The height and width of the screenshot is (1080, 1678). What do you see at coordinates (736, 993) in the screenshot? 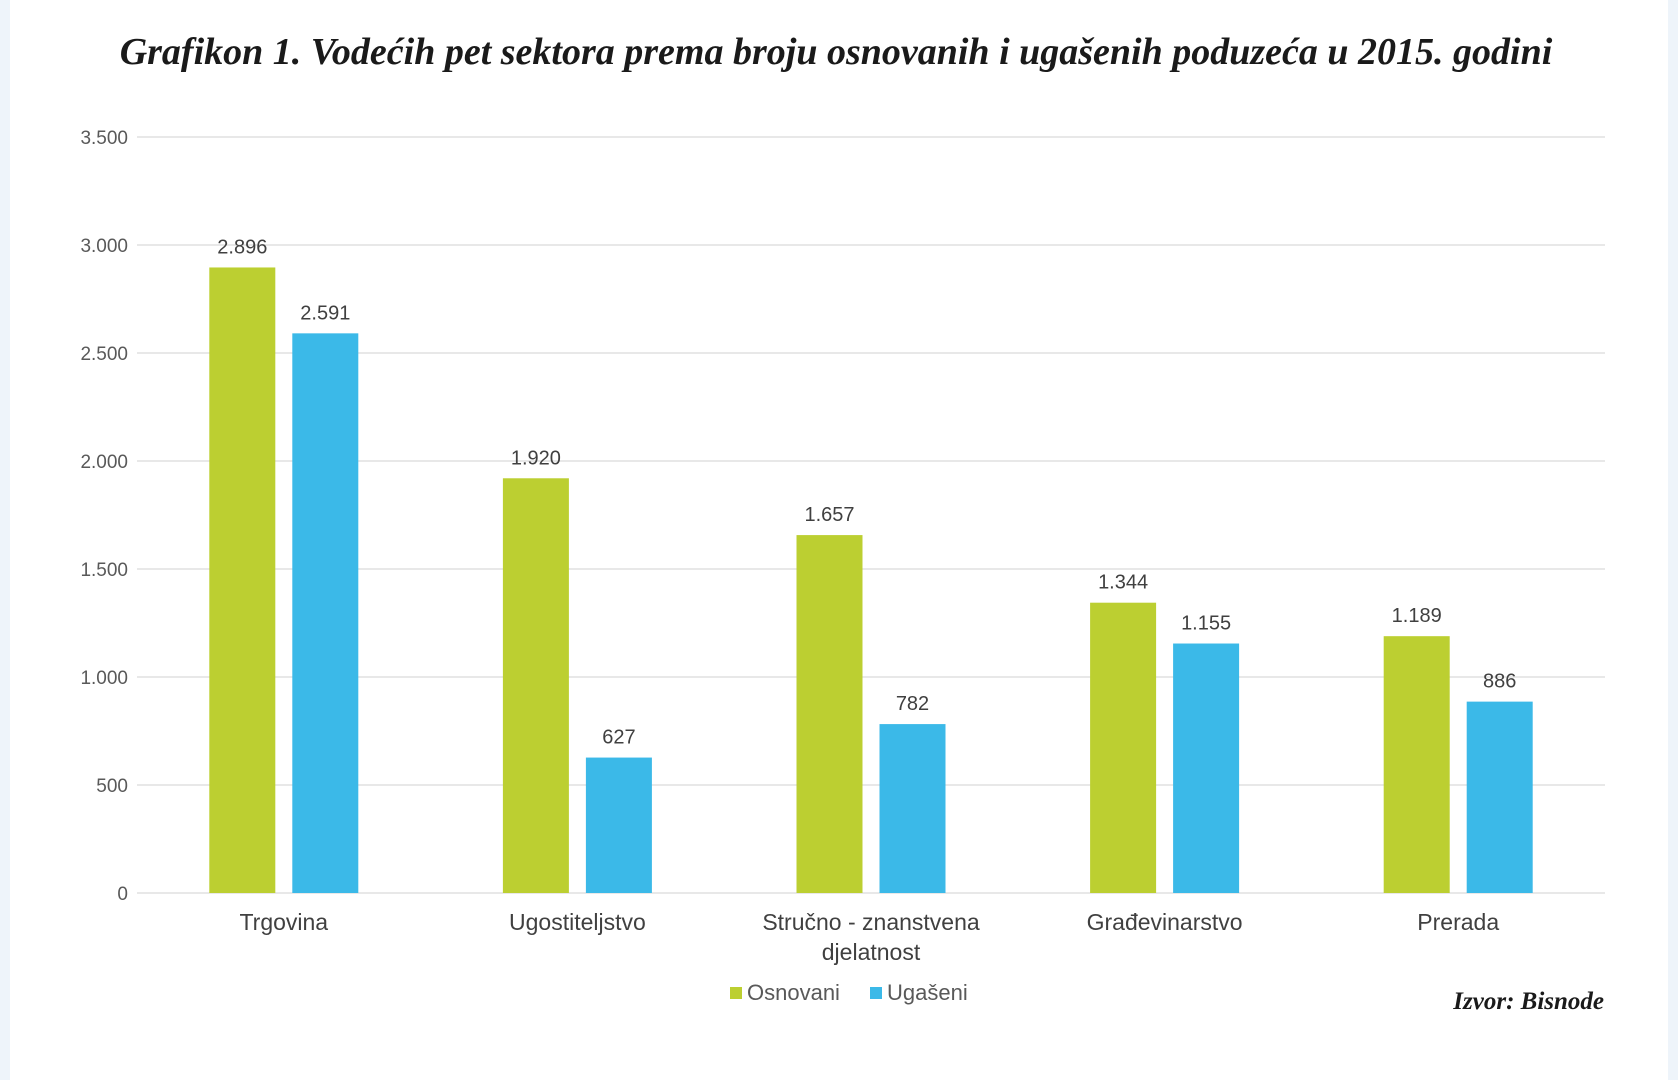
I see `legend-swatch-osnovani` at bounding box center [736, 993].